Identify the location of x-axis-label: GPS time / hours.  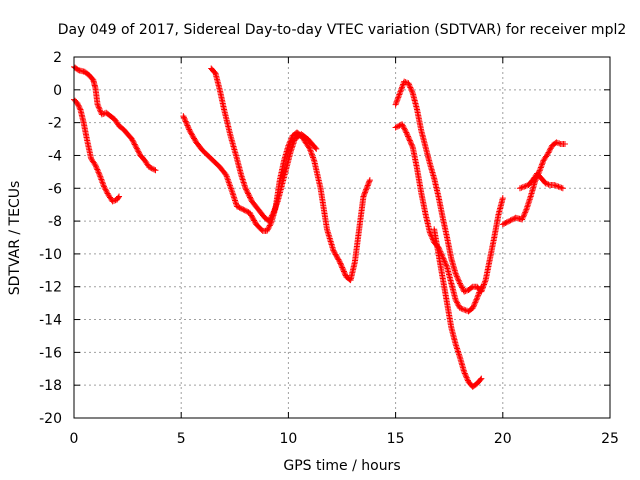
(341, 466).